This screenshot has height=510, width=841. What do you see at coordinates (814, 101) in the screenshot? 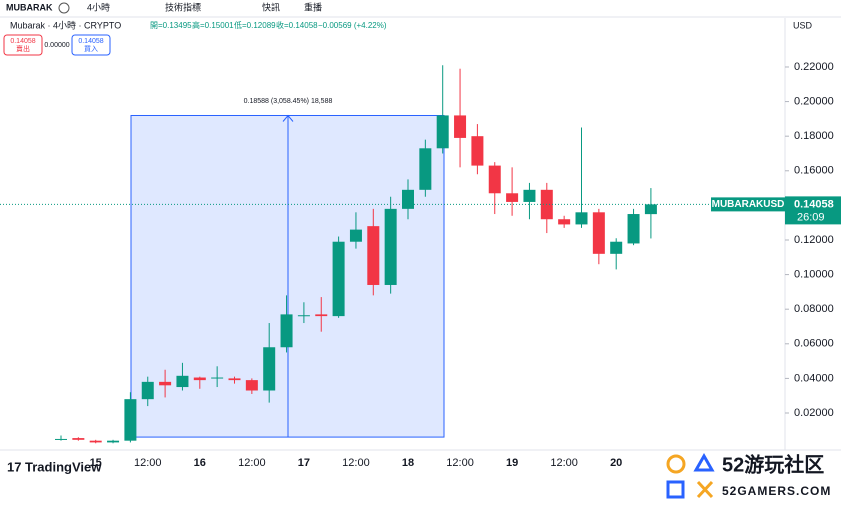
I see `y-tick-label: 0.20000` at bounding box center [814, 101].